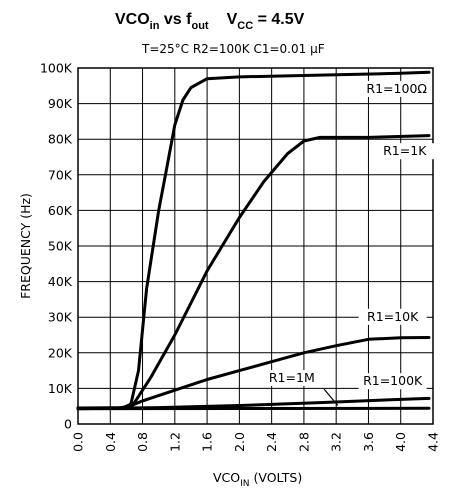 This screenshot has height=493, width=450. I want to click on x-tick-label: 0.8, so click(142, 442).